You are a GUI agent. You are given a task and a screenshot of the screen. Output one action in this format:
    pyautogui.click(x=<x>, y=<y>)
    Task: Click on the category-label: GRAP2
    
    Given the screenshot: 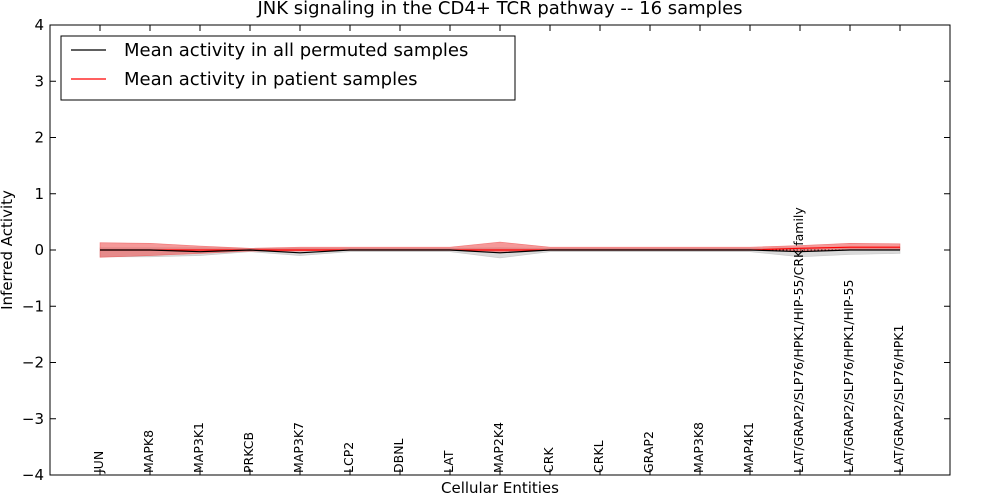 What is the action you would take?
    pyautogui.click(x=648, y=452)
    